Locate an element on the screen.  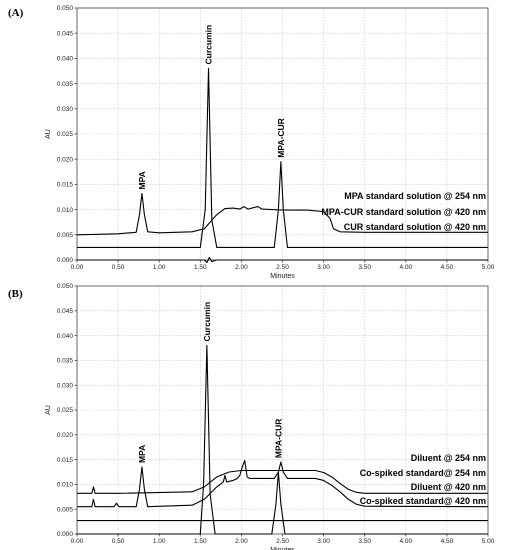
trace-label: Diluent @ 420 nm is located at coordinates (448, 487).